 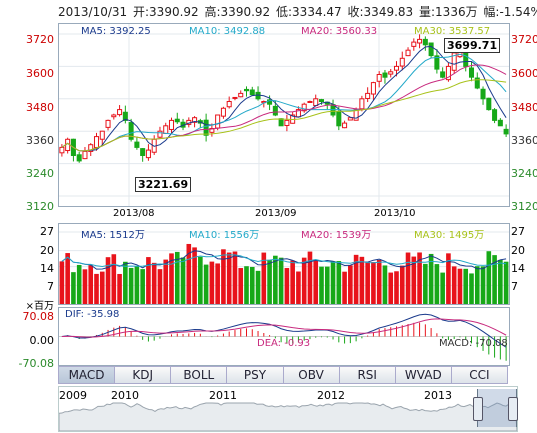 I want to click on tab-boll: BOLL, so click(x=199, y=375).